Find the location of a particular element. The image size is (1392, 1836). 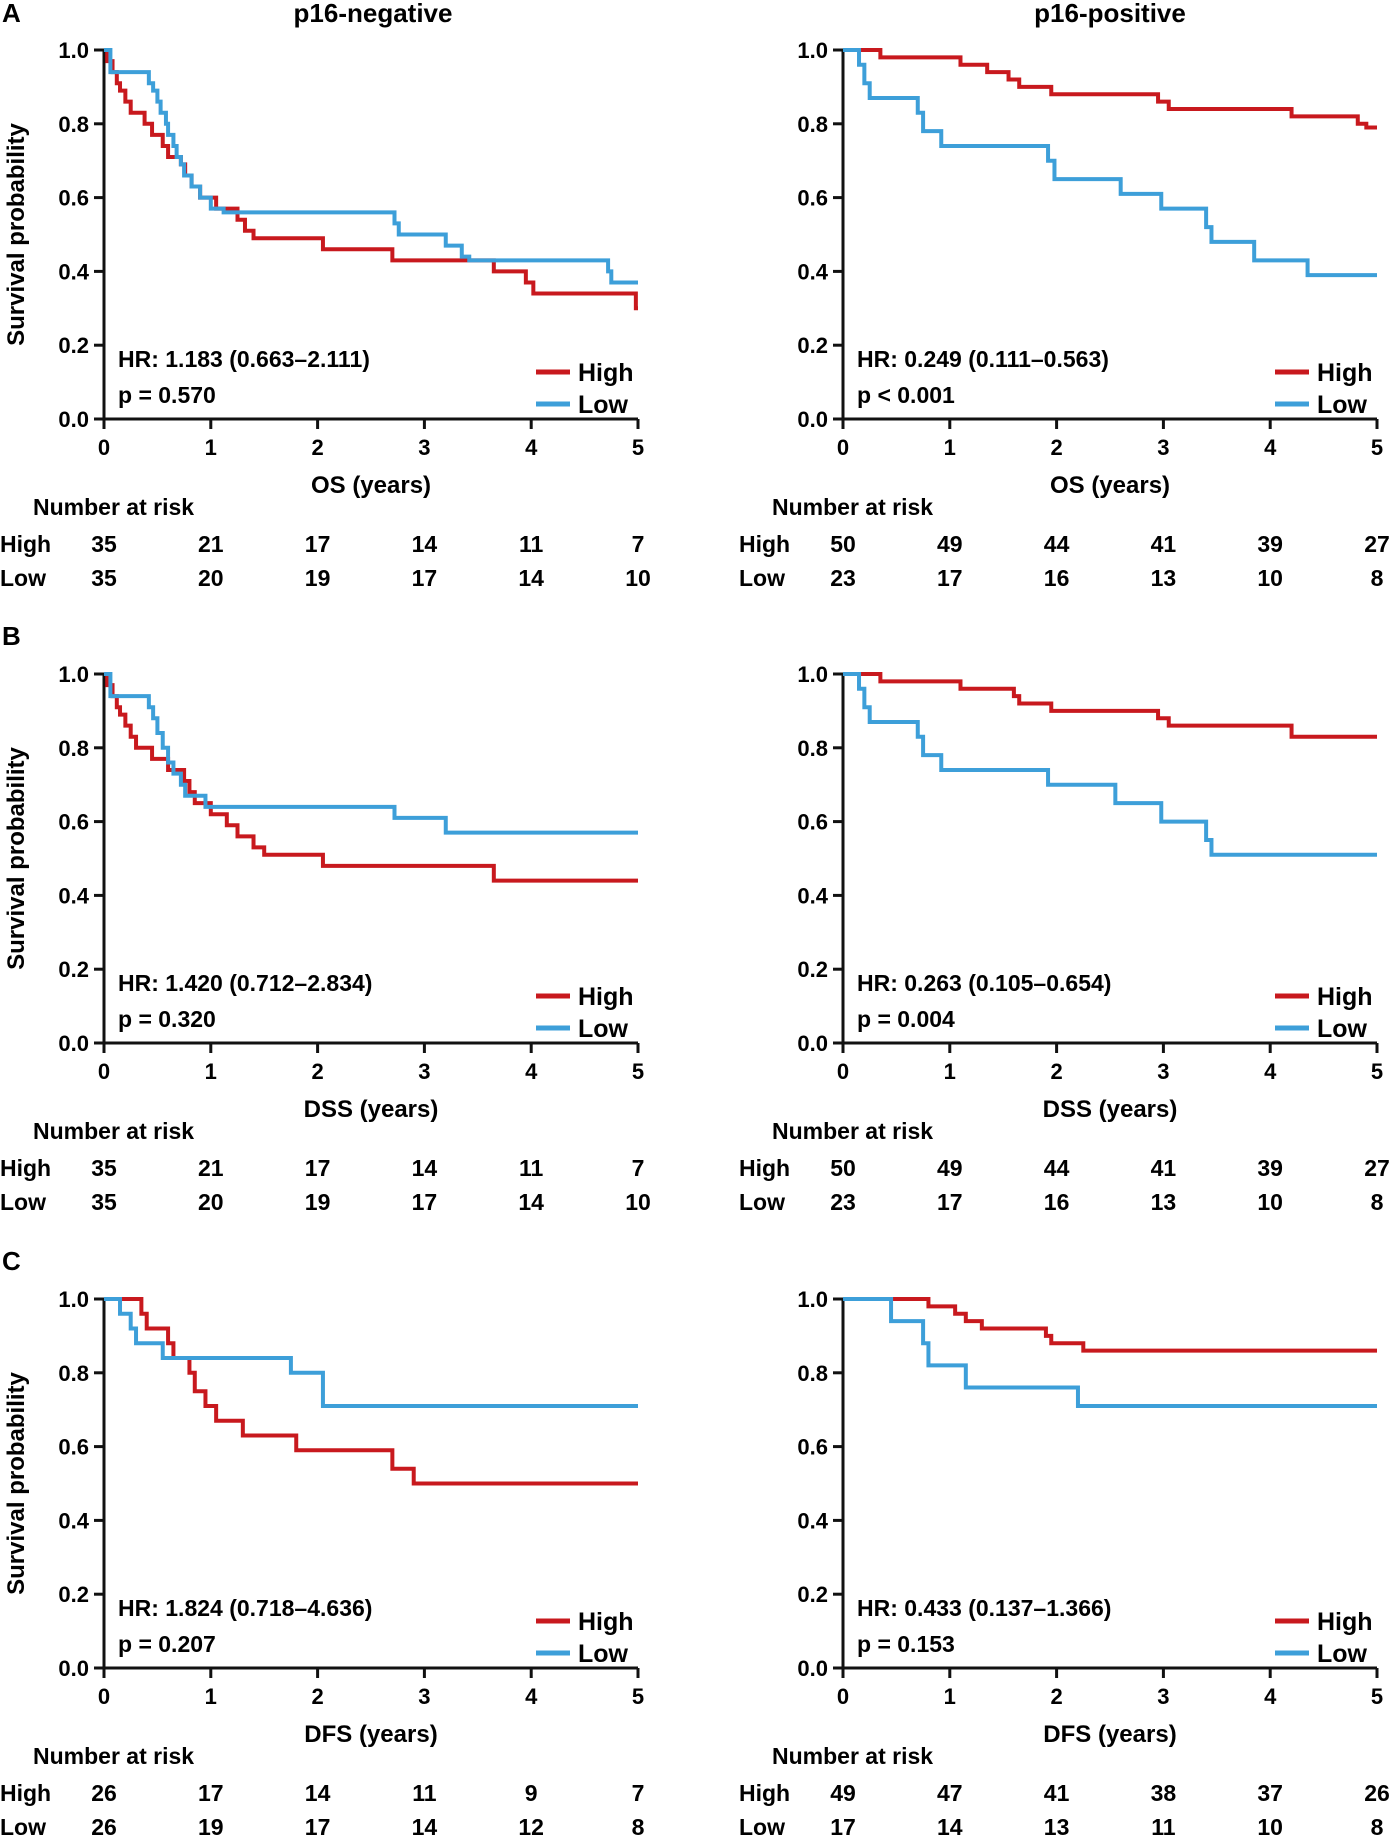

x-axis-label: DSS (years) is located at coordinates (1110, 1109).